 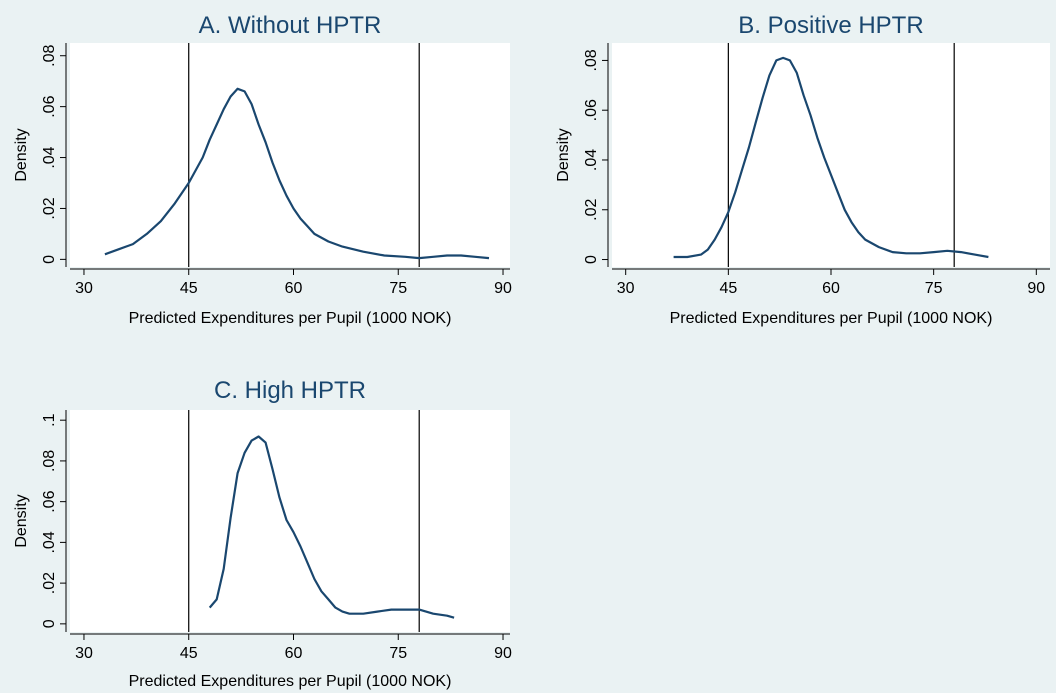 What do you see at coordinates (49, 419) in the screenshot?
I see `y-tick-label: .1` at bounding box center [49, 419].